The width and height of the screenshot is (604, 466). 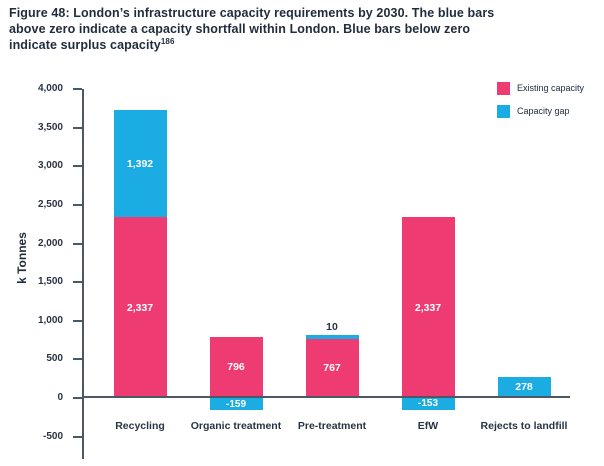 I want to click on x-axis-label-pre-treatment: Pre-treatment, so click(x=332, y=426).